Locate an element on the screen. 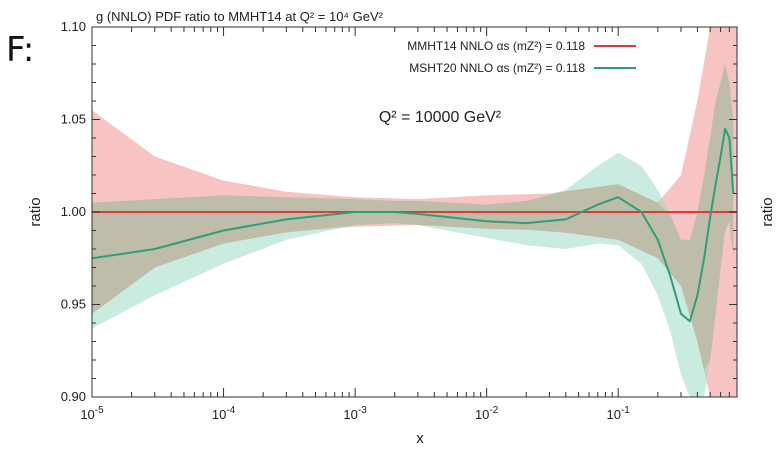 This screenshot has width=781, height=456. x-tick-label-3: 10⁻² is located at coordinates (487, 413).